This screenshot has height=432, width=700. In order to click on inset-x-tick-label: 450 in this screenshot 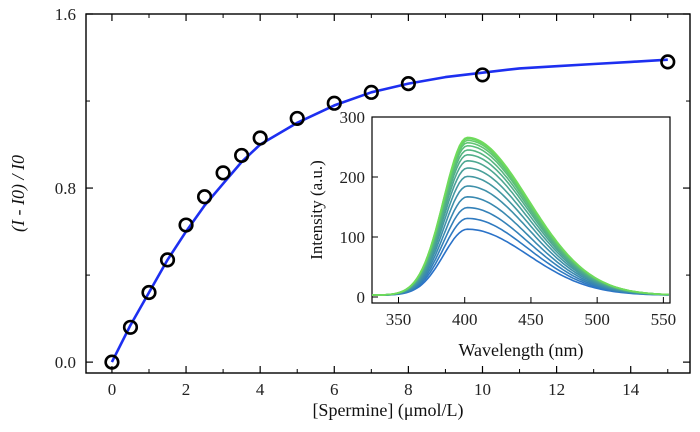, I will do `click(531, 319)`.